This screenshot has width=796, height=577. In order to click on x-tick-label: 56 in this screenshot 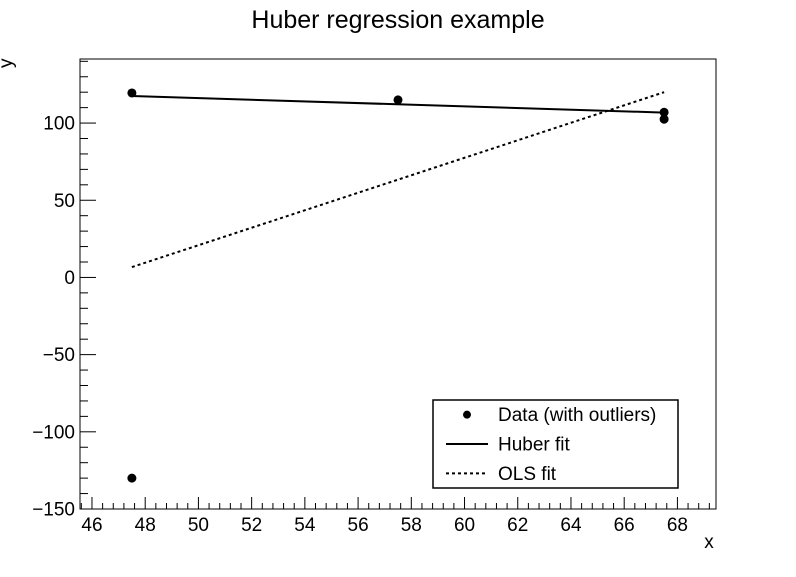, I will do `click(358, 525)`.